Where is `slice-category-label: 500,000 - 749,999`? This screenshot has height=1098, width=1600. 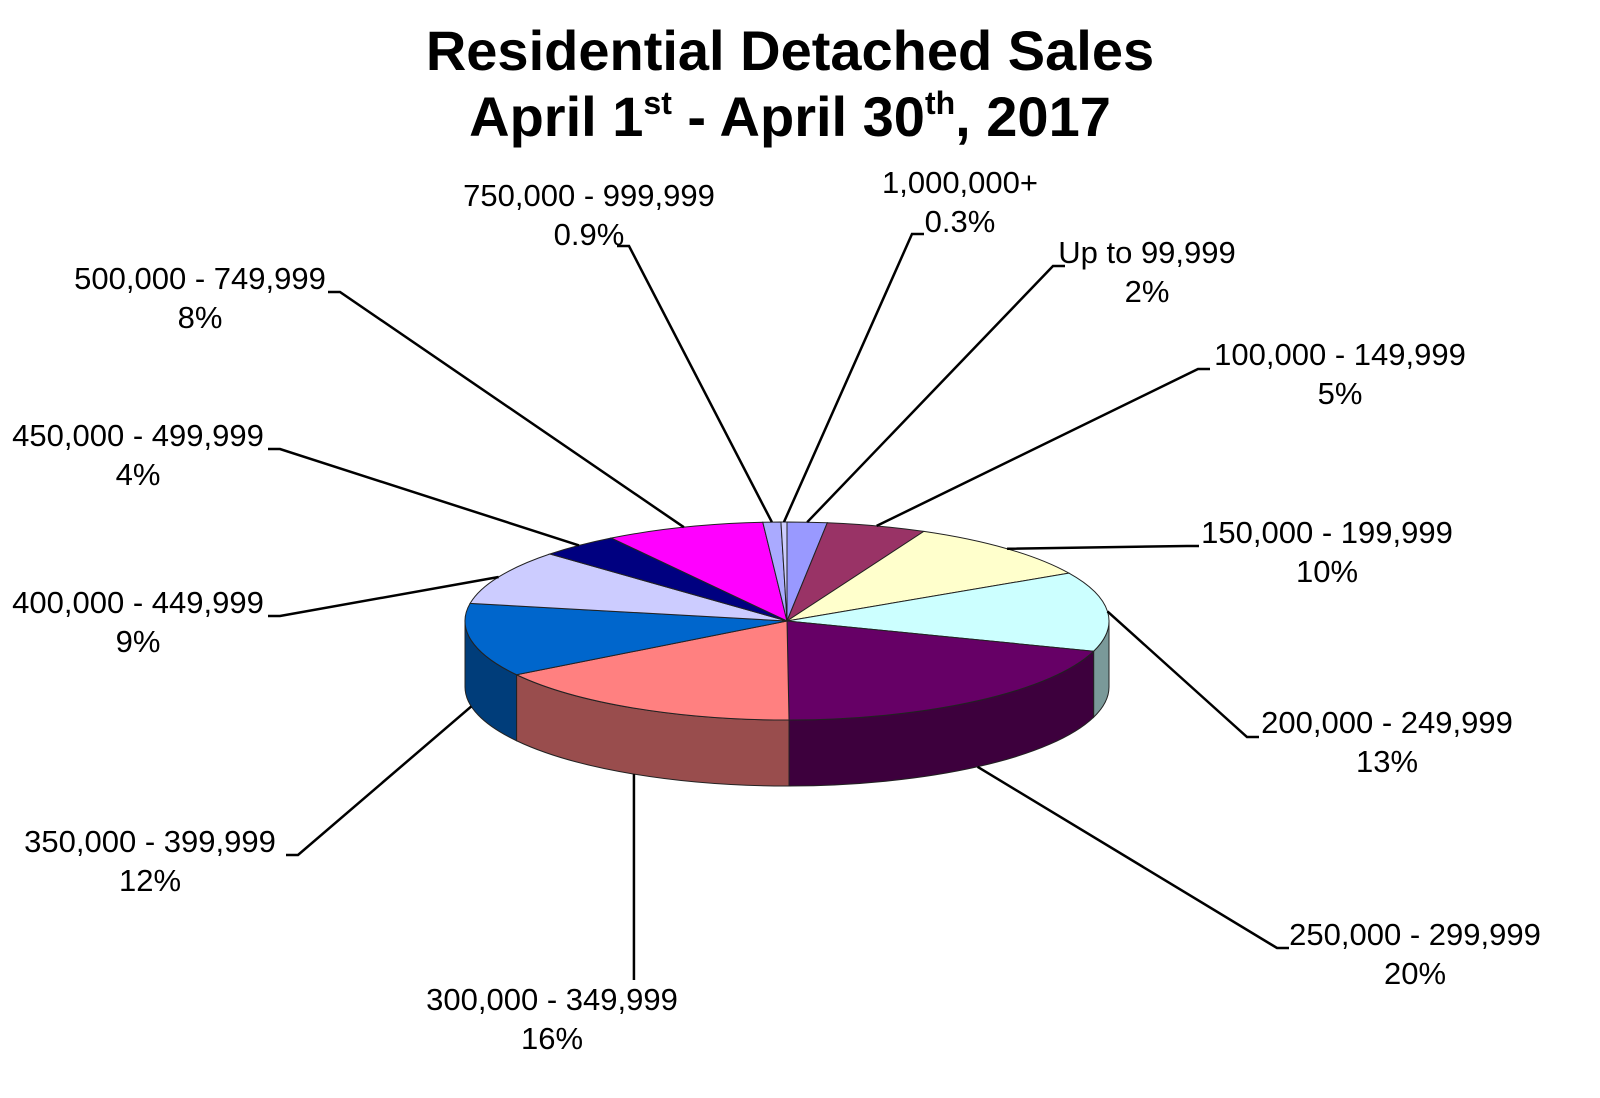
slice-category-label: 500,000 - 749,999 is located at coordinates (200, 278).